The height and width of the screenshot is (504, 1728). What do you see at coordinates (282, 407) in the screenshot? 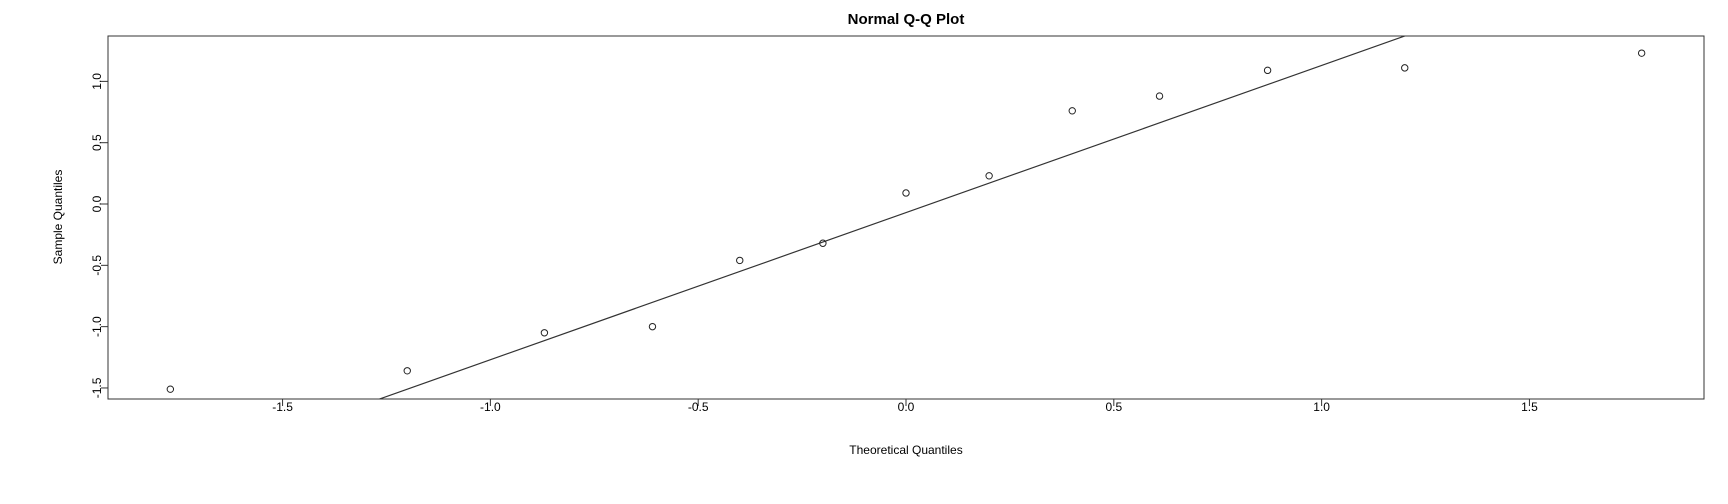
I see `x-tick-label: -1.5` at bounding box center [282, 407].